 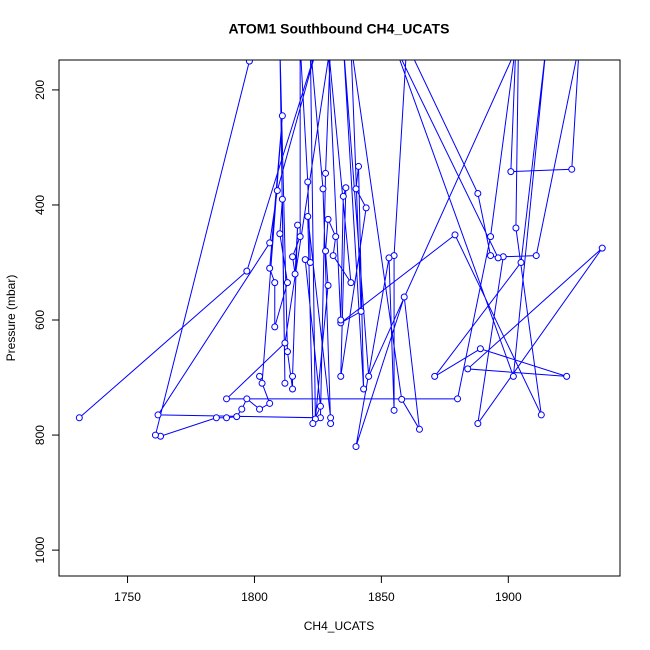 I want to click on y-tick-label: 800, so click(x=40, y=435).